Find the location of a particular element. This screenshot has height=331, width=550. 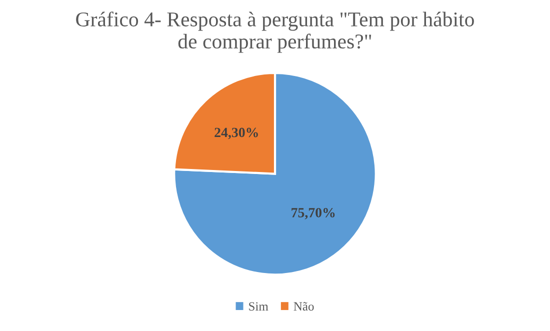

data-label: 75,70% is located at coordinates (313, 214).